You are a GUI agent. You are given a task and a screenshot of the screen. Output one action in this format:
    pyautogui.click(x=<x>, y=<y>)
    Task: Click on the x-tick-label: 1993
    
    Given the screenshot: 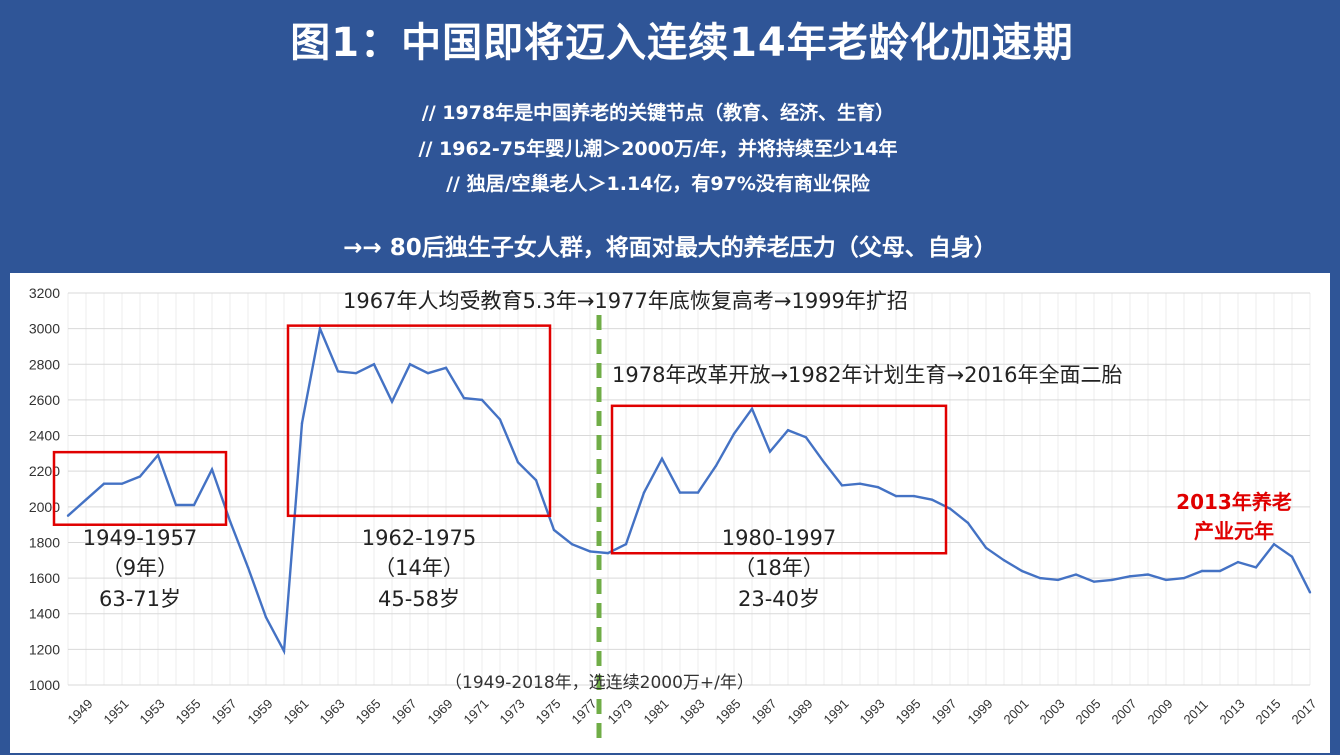 What is the action you would take?
    pyautogui.click(x=872, y=711)
    